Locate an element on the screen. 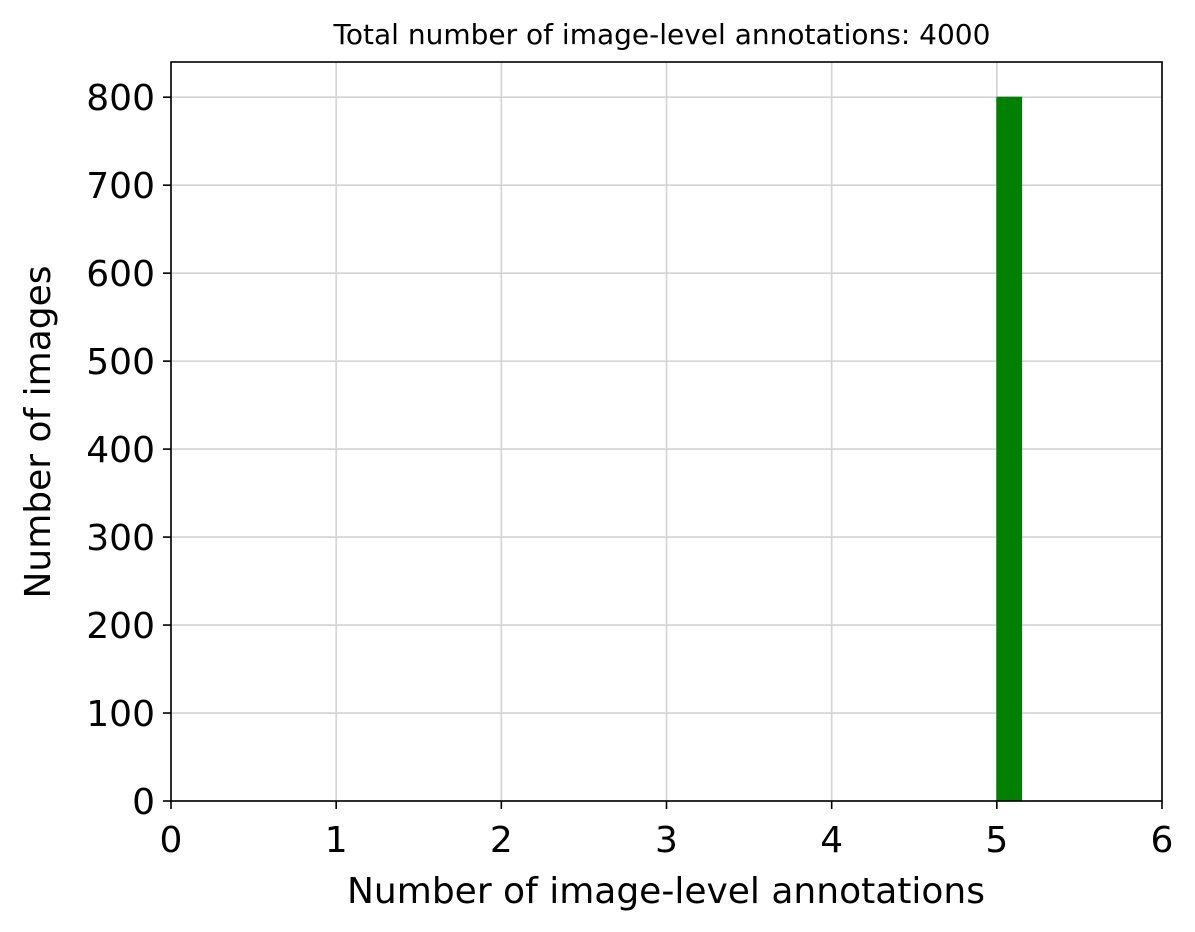 This screenshot has height=932, width=1195. x-tick-label: 1 is located at coordinates (336, 840).